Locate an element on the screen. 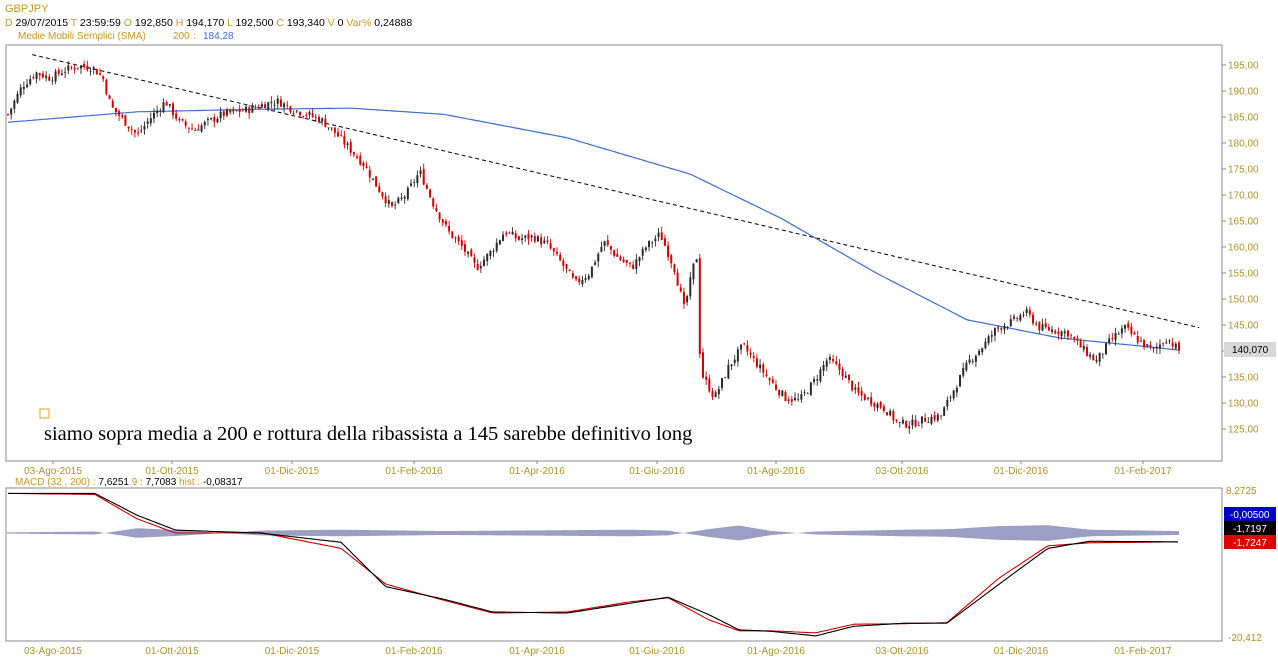  sma-legend: Medie Mobili Semplici (SMA) 200 : 184,28 is located at coordinates (126, 36).